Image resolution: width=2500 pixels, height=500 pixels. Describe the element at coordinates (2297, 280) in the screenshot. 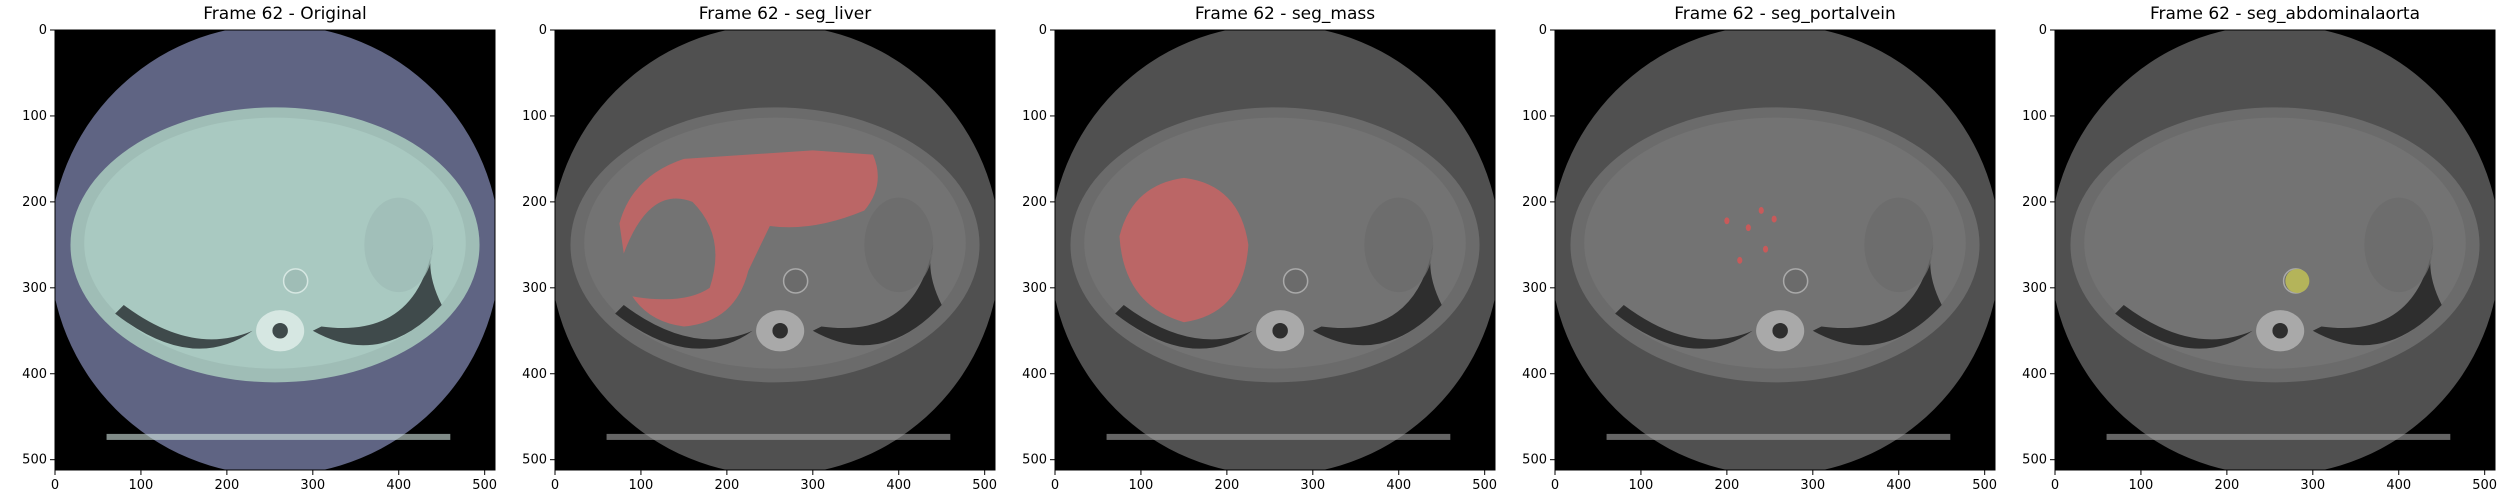

I see `segmentation-abdominalaorta` at that location.